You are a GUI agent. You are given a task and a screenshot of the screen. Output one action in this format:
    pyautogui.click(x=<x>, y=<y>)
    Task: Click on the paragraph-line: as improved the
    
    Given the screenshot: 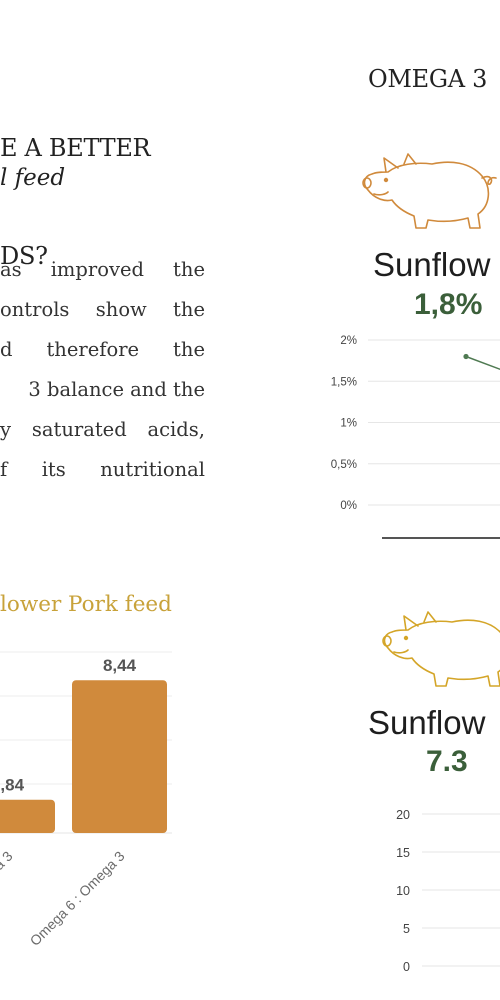 What is the action you would take?
    pyautogui.click(x=102, y=269)
    